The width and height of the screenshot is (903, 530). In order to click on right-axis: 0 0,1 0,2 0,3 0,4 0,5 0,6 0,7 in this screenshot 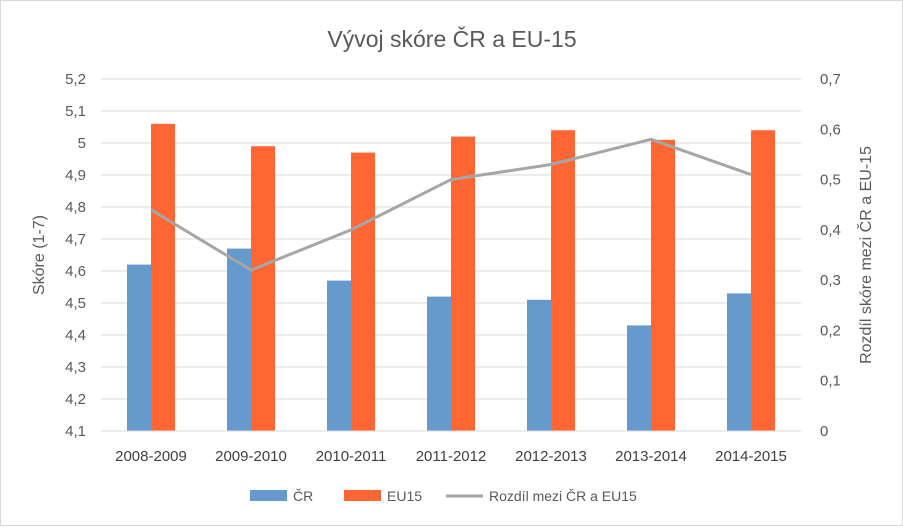, I will do `click(830, 255)`.